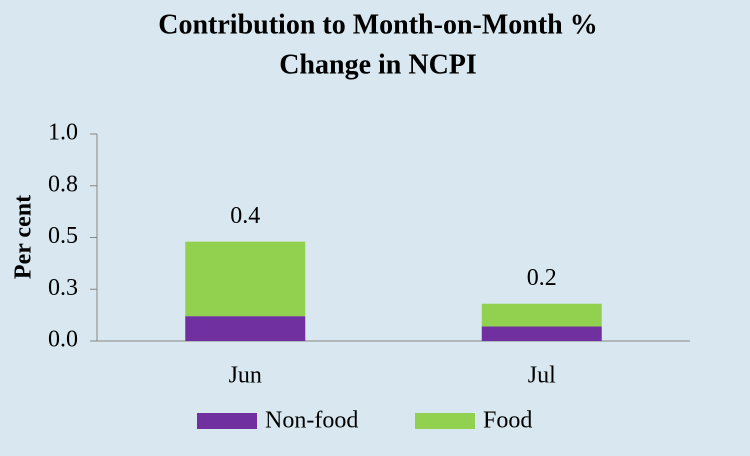 The image size is (750, 456). What do you see at coordinates (24, 237) in the screenshot?
I see `y-axis-title: Per cent` at bounding box center [24, 237].